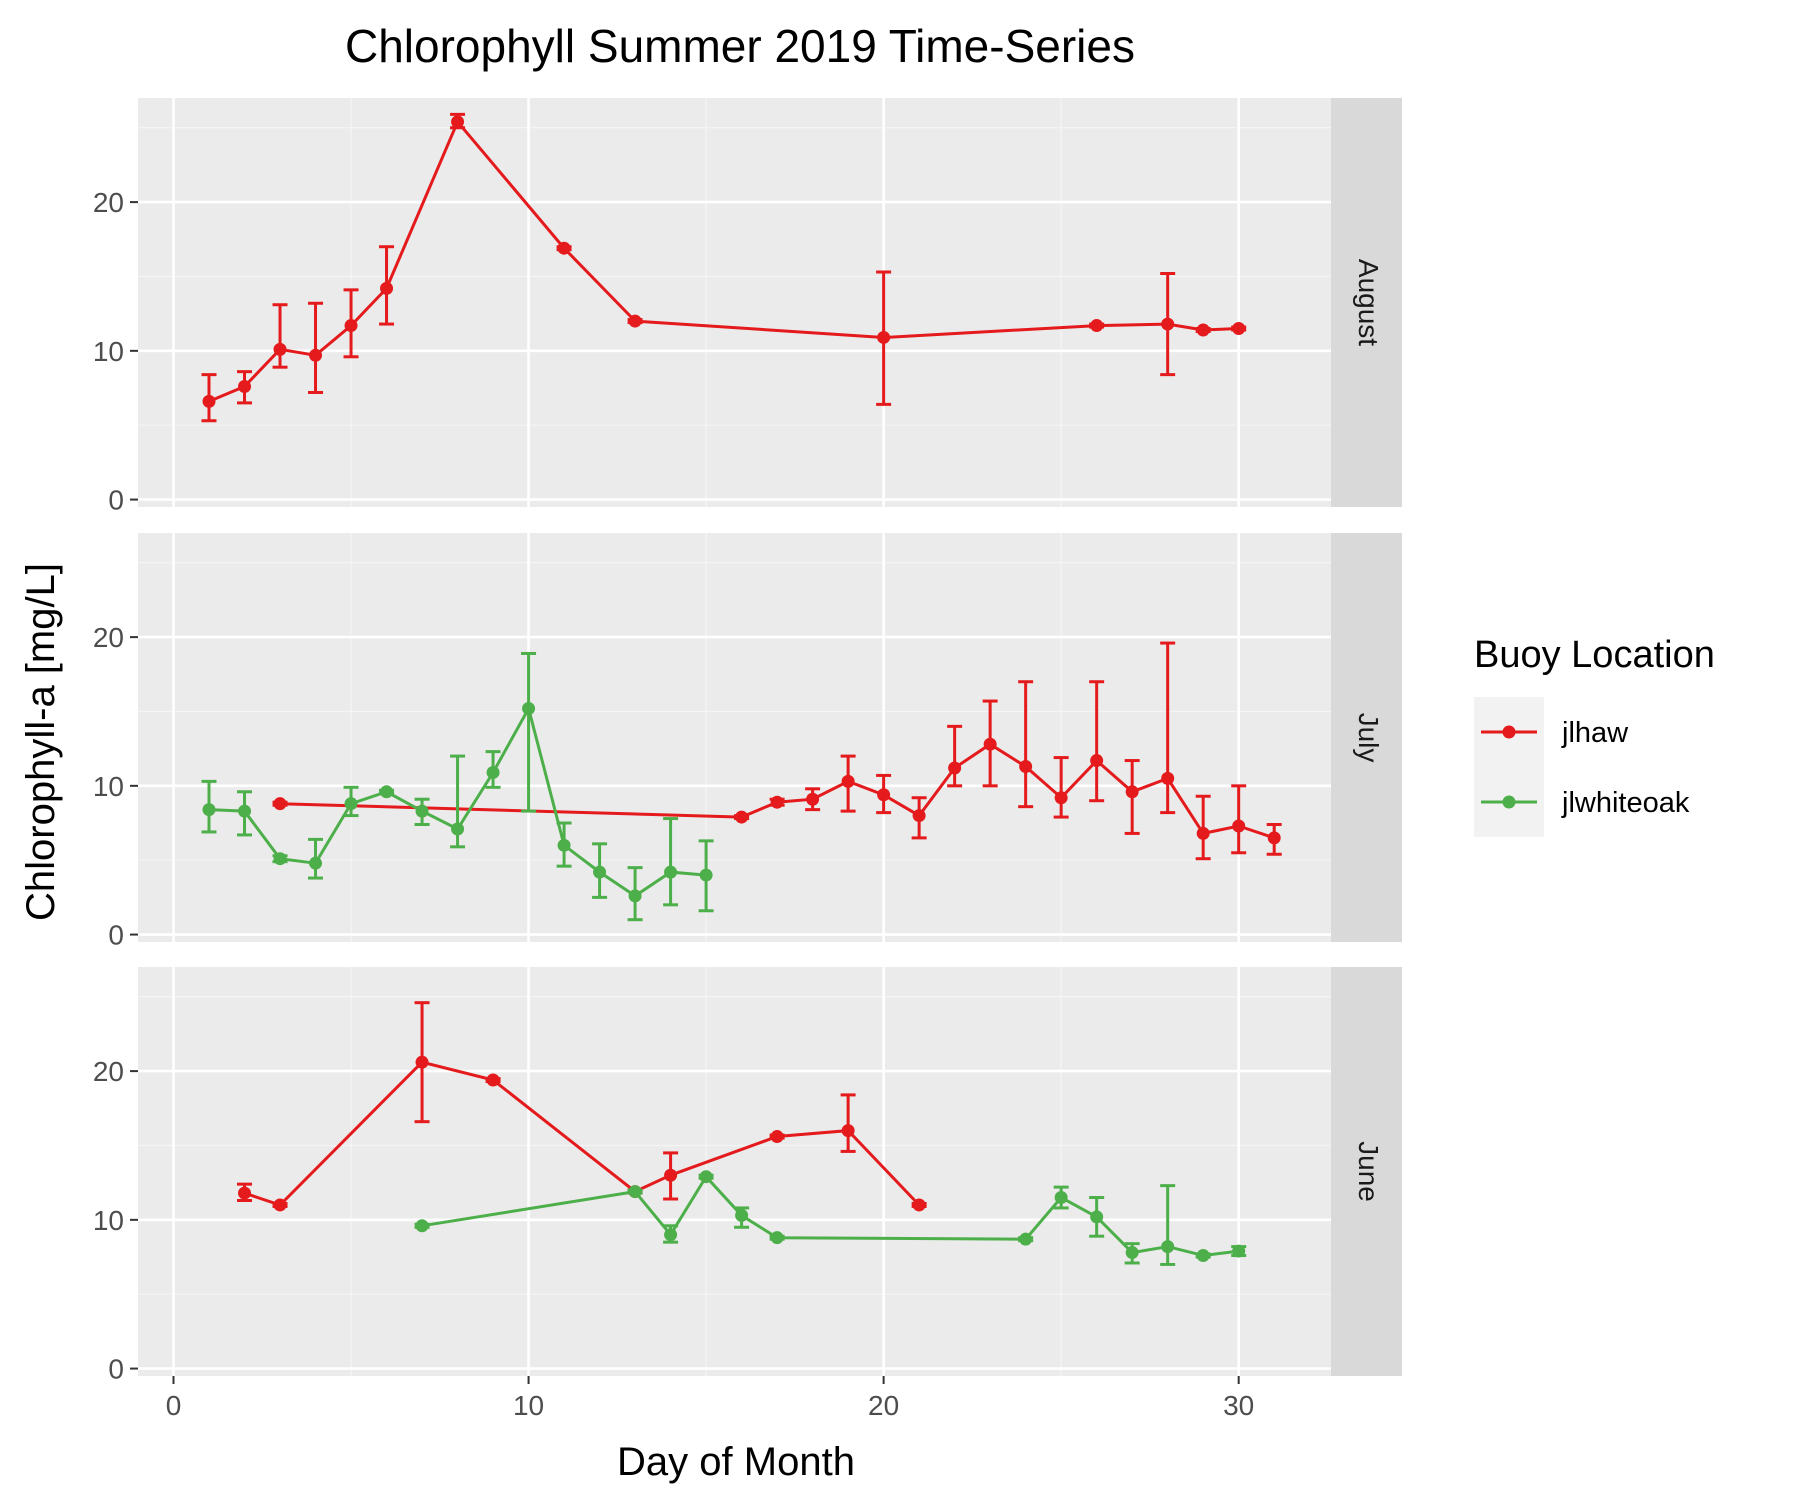 Image resolution: width=1800 pixels, height=1500 pixels. I want to click on legend-label: jlhaw, so click(1595, 733).